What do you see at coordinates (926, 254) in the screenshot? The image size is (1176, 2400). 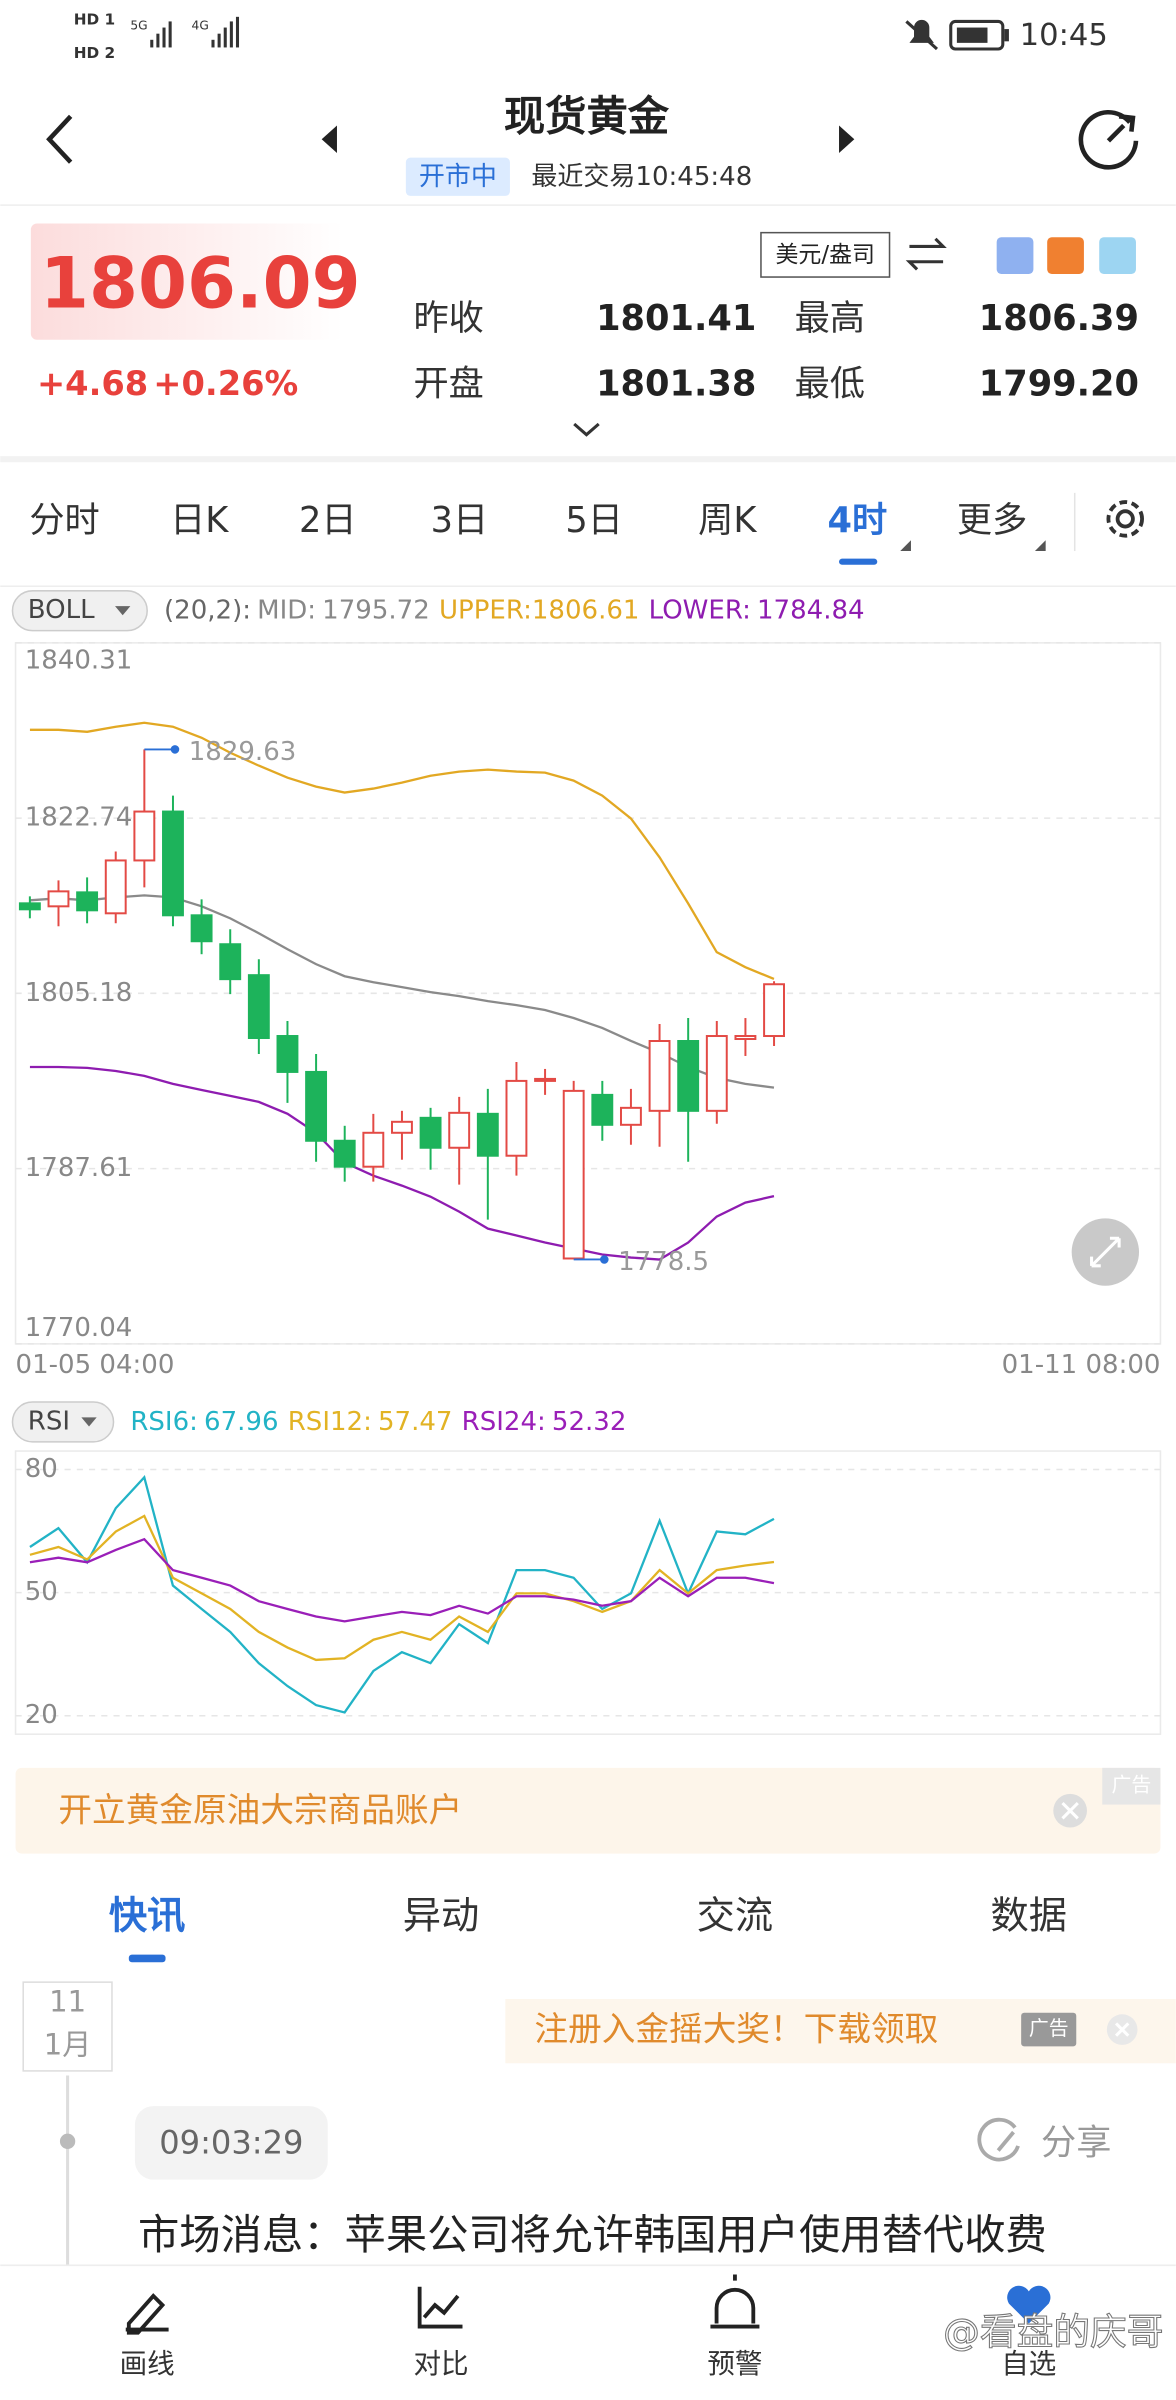 I see `swap-icon` at bounding box center [926, 254].